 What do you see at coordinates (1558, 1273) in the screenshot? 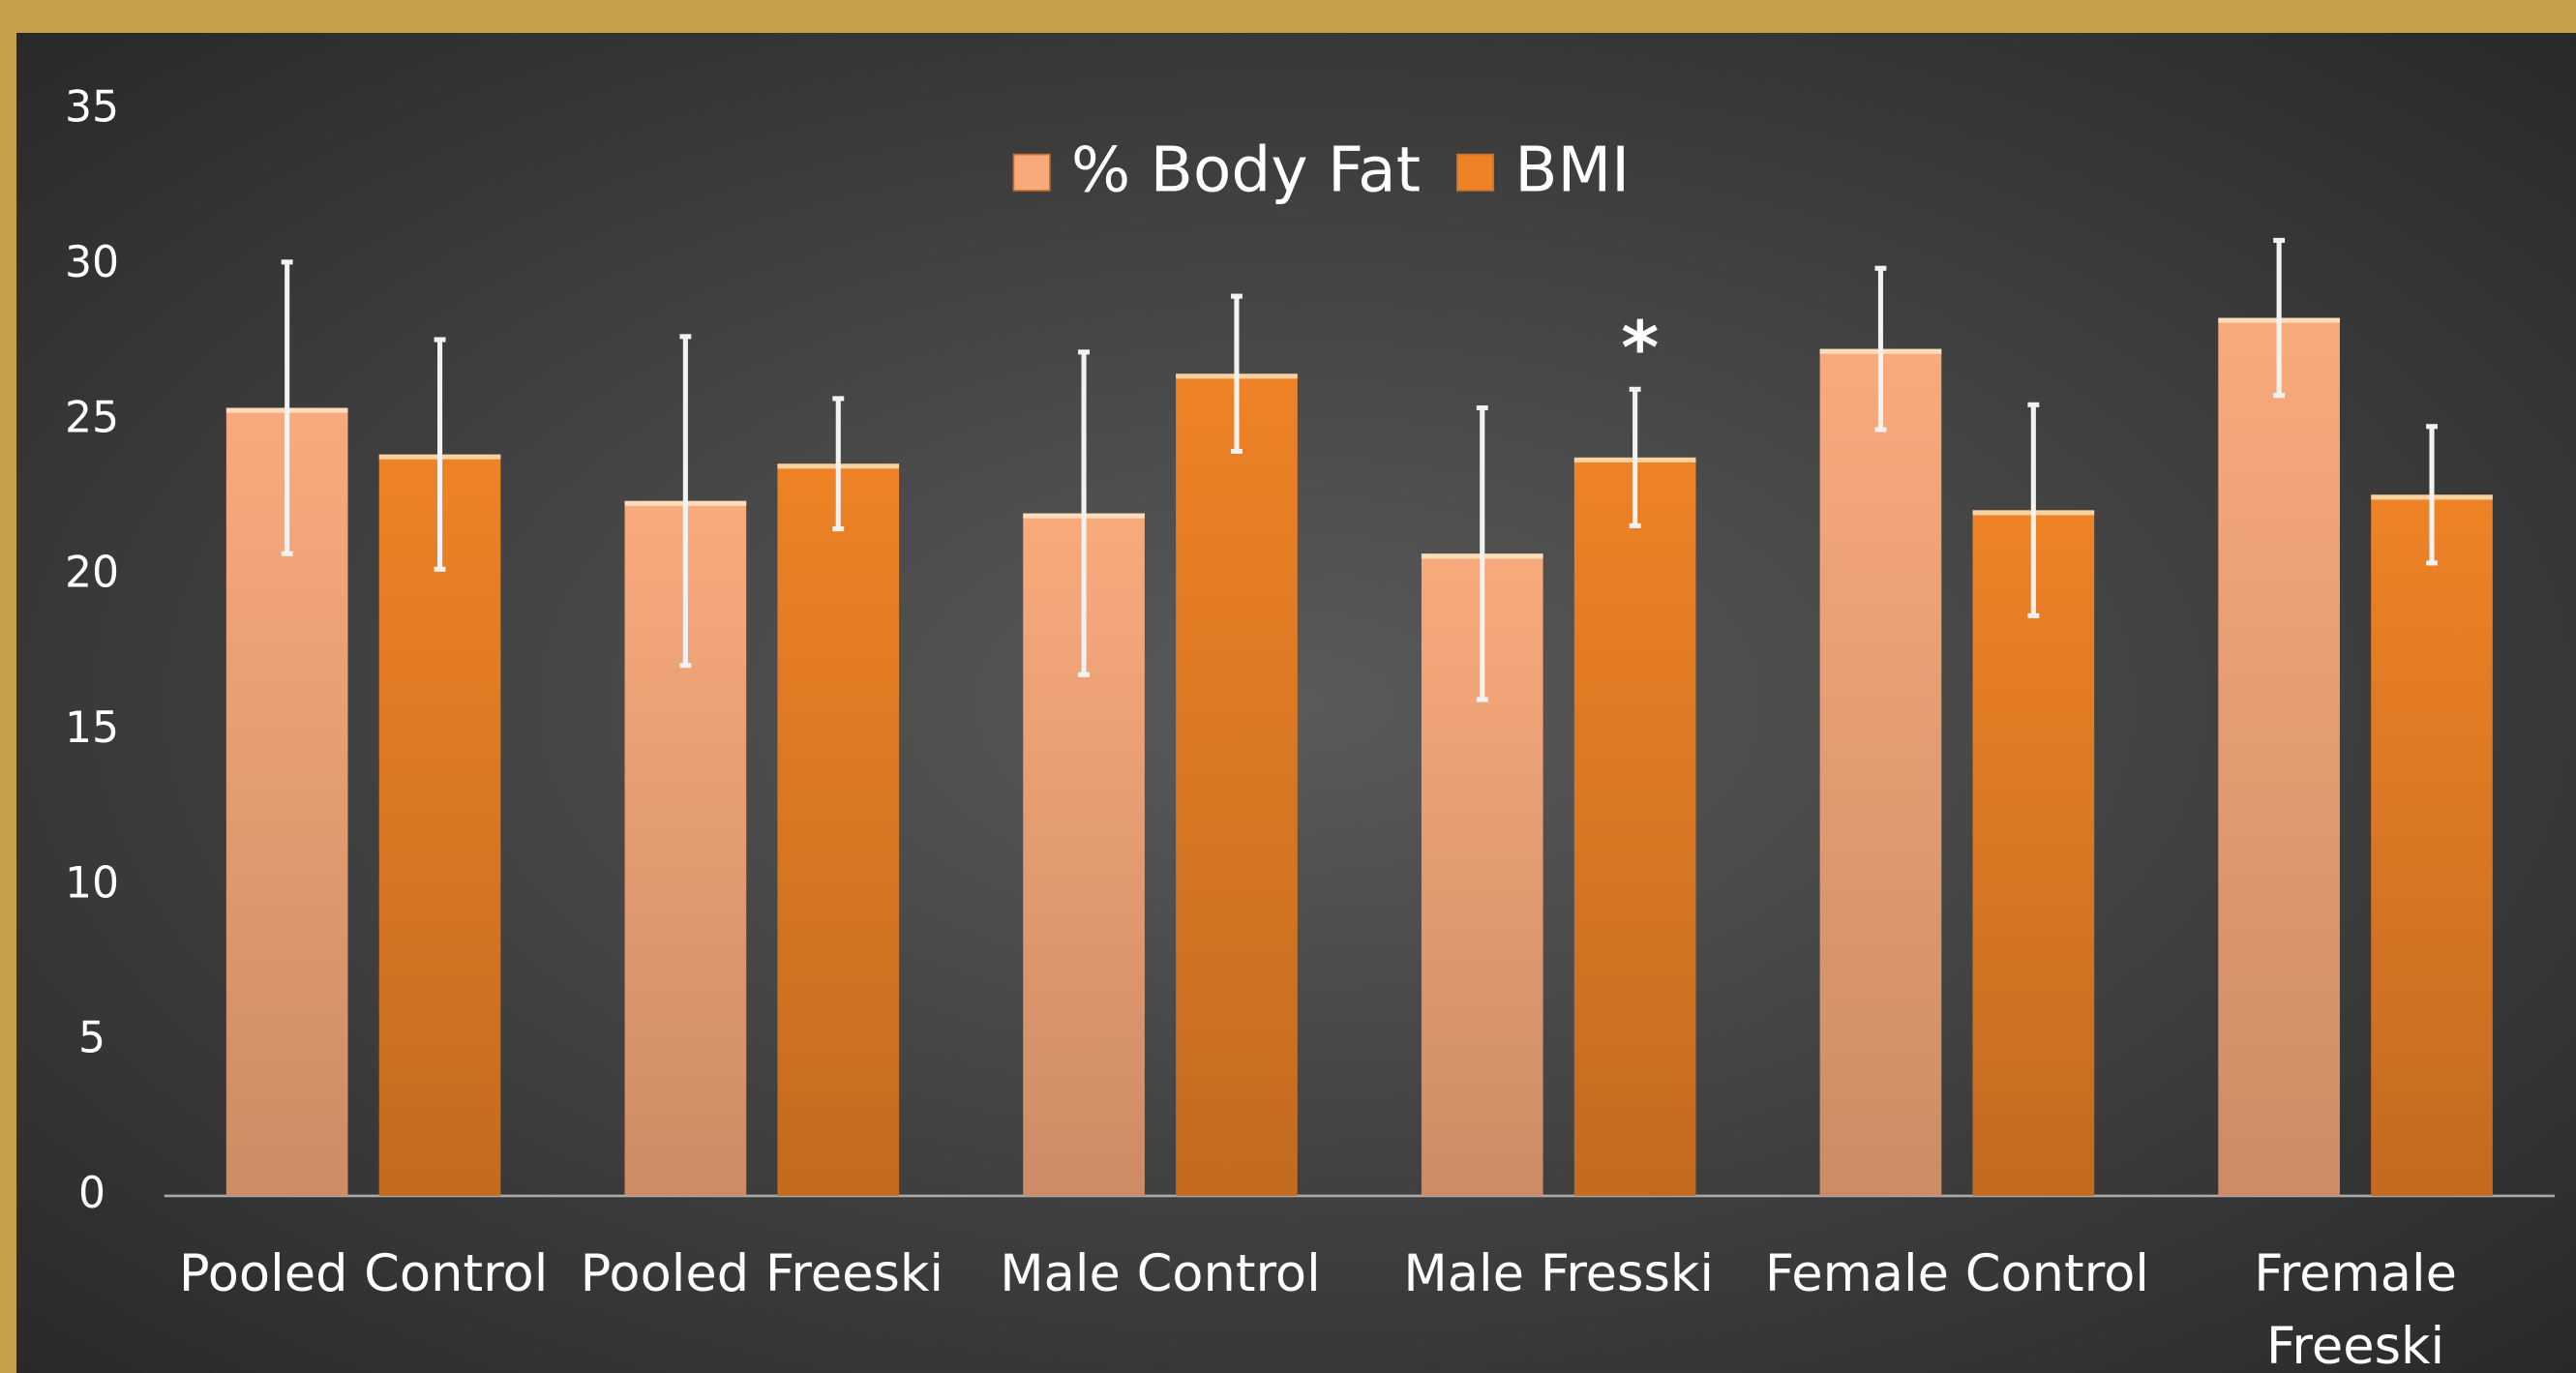
I see `x-tick-label: Male Fresski` at bounding box center [1558, 1273].